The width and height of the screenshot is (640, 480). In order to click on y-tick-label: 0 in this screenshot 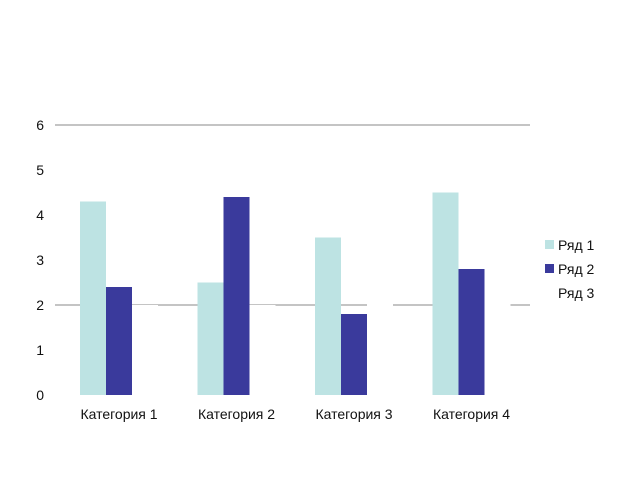, I will do `click(40, 395)`.